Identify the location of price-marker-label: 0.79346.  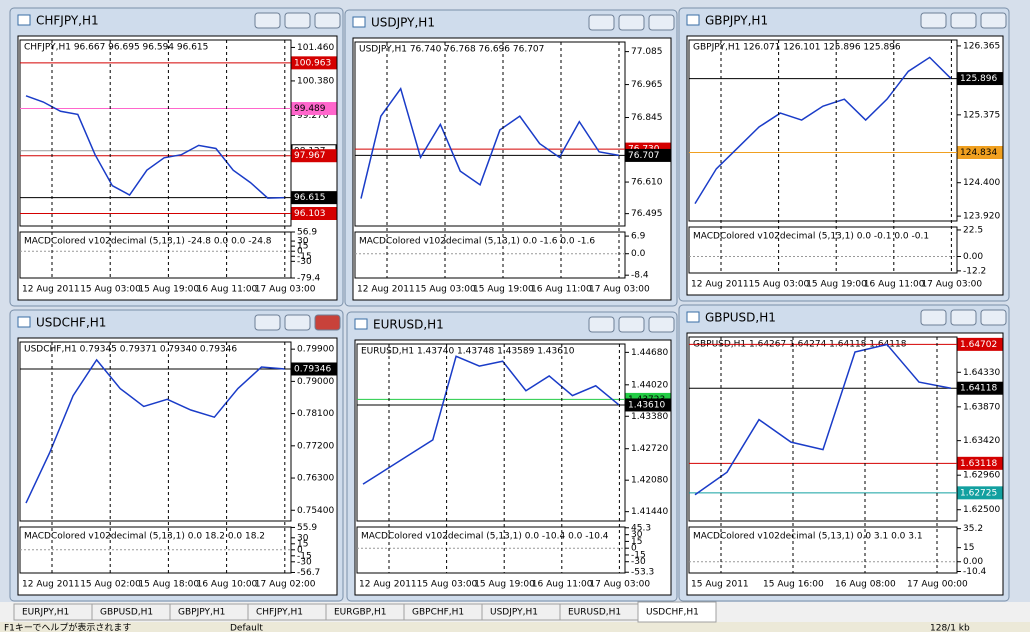
(312, 369).